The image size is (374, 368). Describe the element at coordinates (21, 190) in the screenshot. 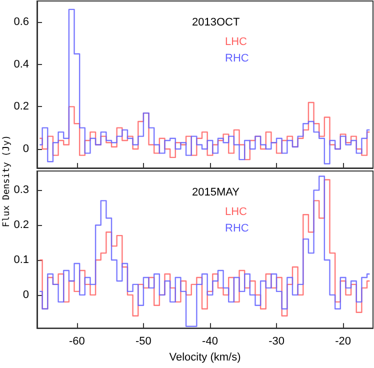

I see `y-tick-label: 0.3` at that location.